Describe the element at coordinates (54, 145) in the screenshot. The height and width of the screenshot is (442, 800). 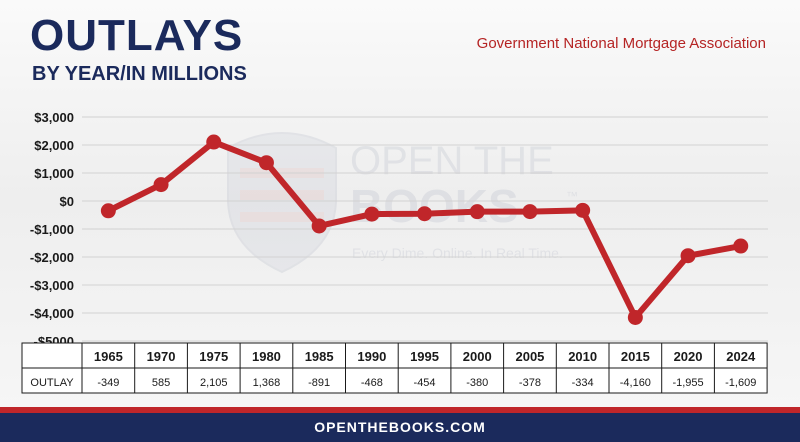
I see `y-tick-label: $2,000` at that location.